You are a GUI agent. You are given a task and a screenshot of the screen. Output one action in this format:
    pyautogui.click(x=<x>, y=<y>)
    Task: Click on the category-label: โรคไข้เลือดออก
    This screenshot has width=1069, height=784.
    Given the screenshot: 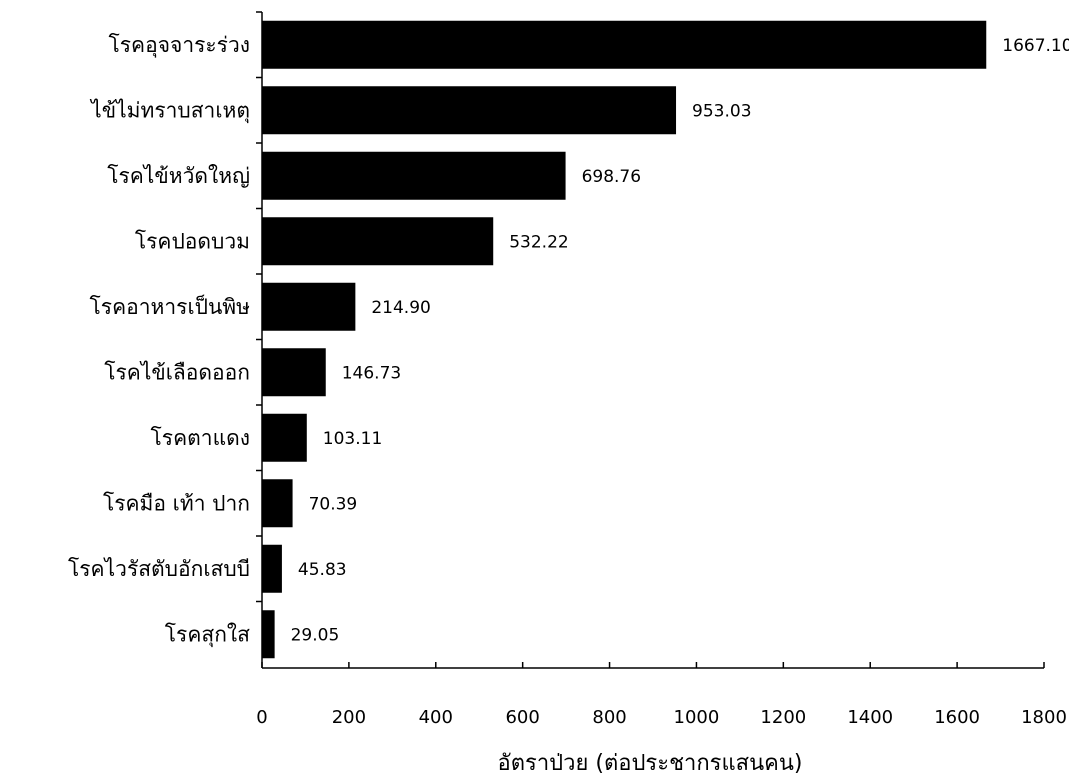 What is the action you would take?
    pyautogui.click(x=177, y=372)
    